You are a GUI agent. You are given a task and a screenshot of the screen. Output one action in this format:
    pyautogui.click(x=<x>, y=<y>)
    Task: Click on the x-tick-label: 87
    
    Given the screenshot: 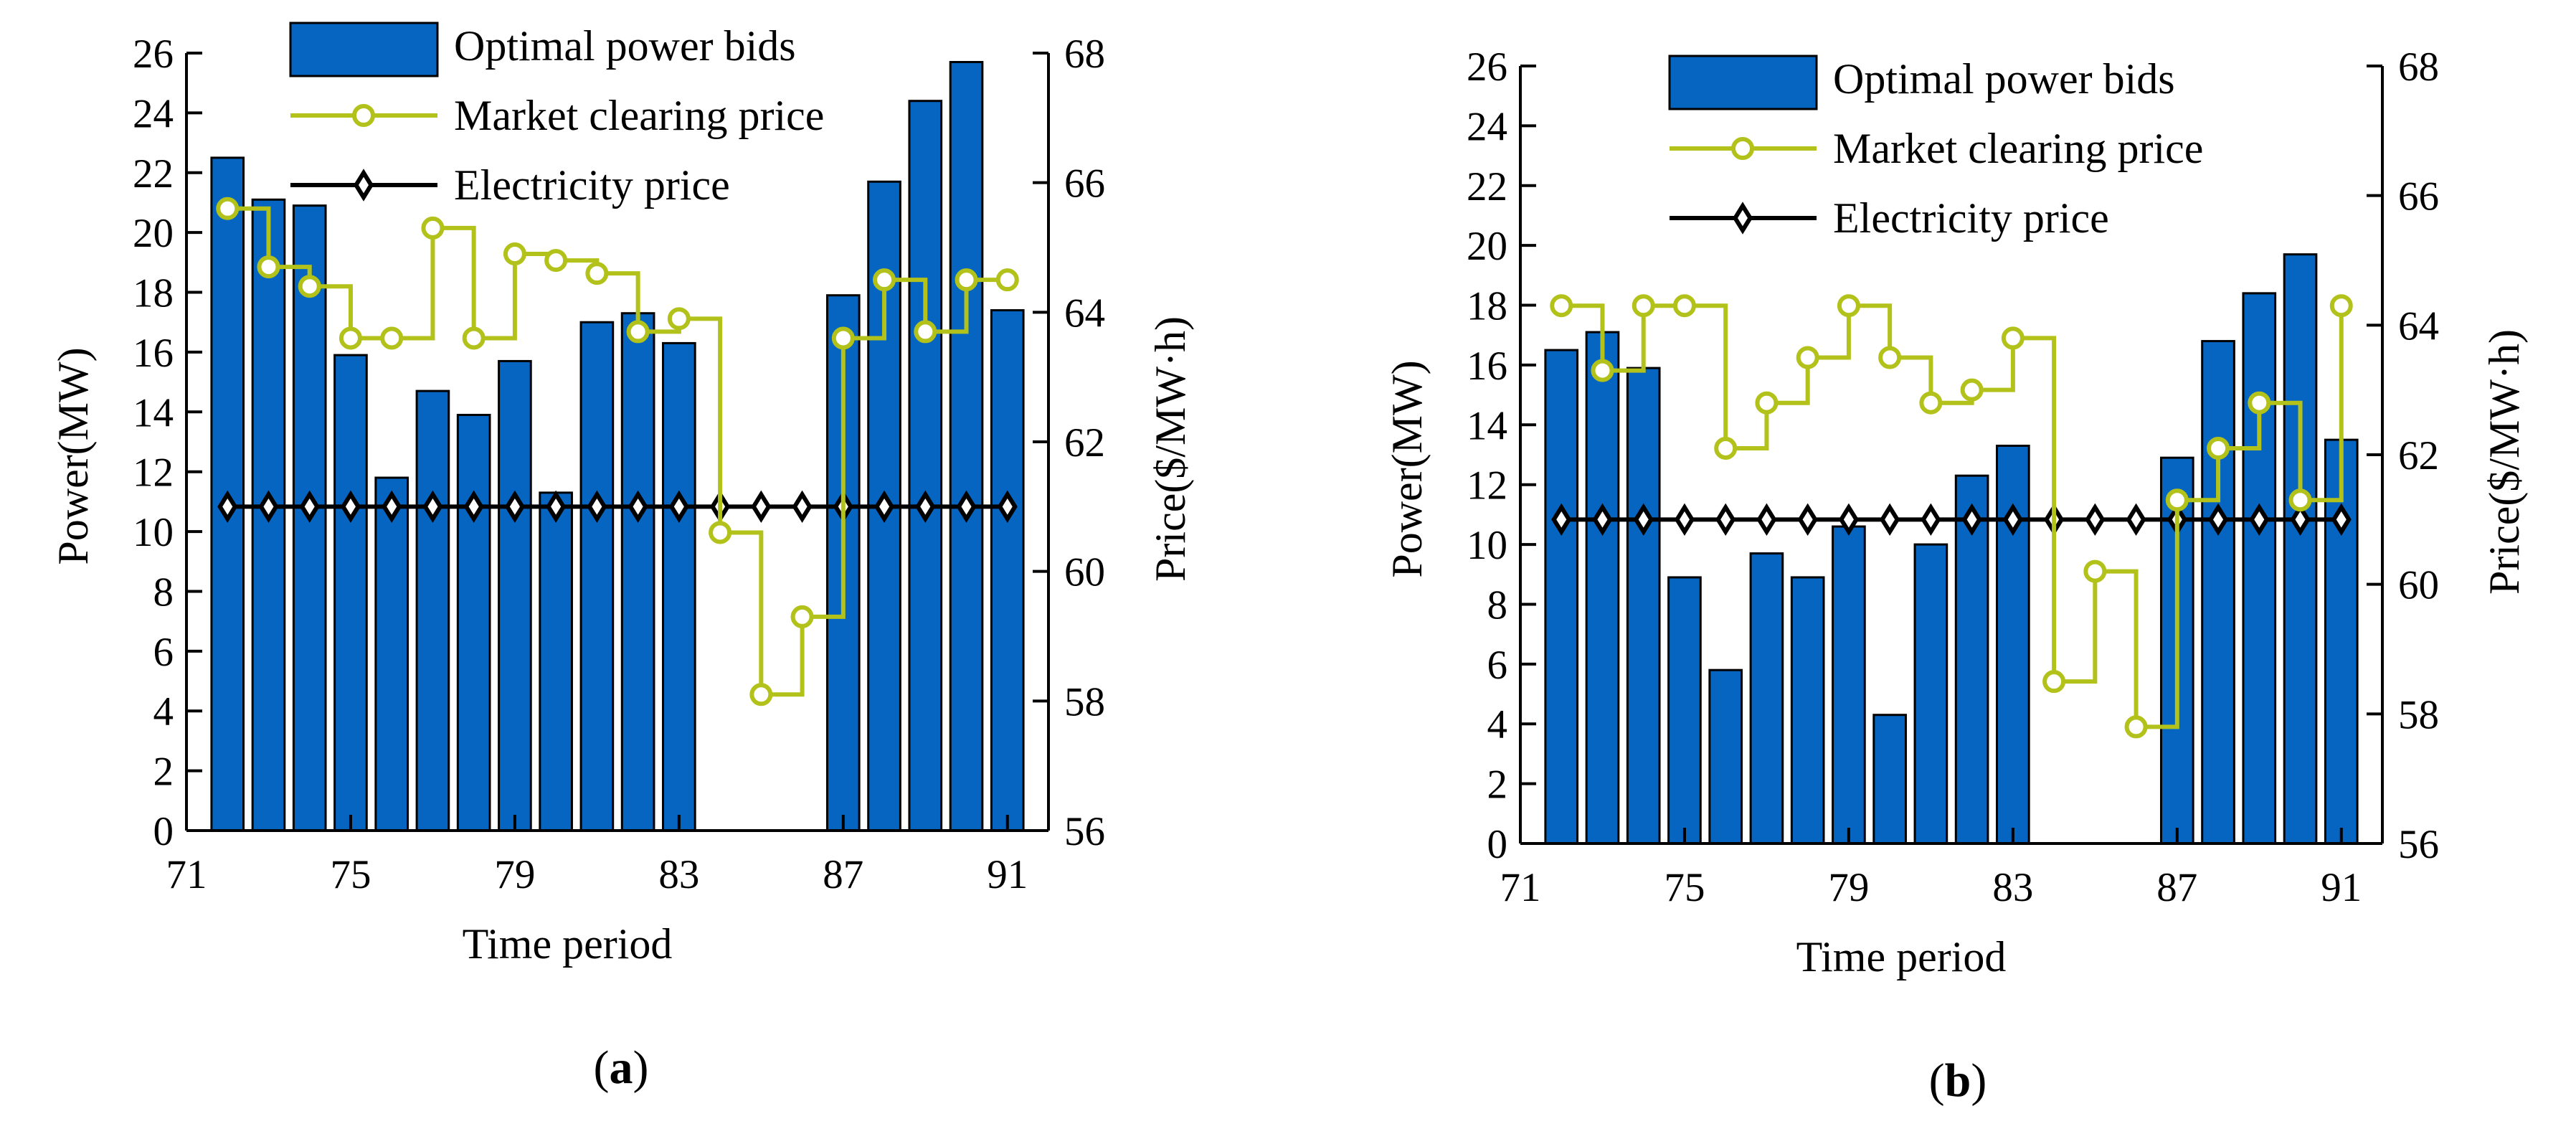 What is the action you would take?
    pyautogui.click(x=843, y=874)
    